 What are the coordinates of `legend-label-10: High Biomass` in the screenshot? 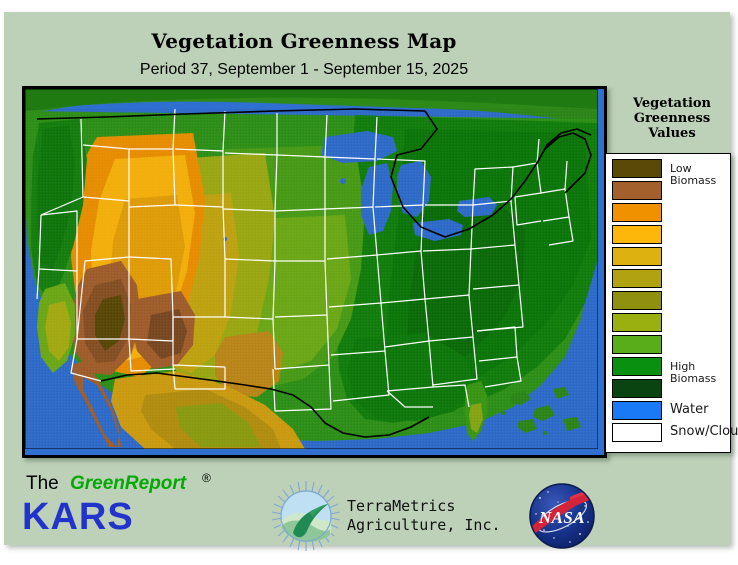 It's located at (693, 372).